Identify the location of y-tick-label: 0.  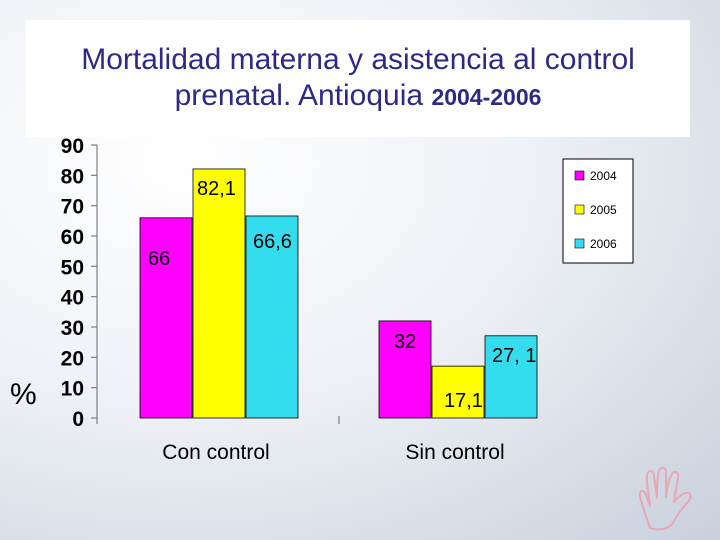
(78, 419).